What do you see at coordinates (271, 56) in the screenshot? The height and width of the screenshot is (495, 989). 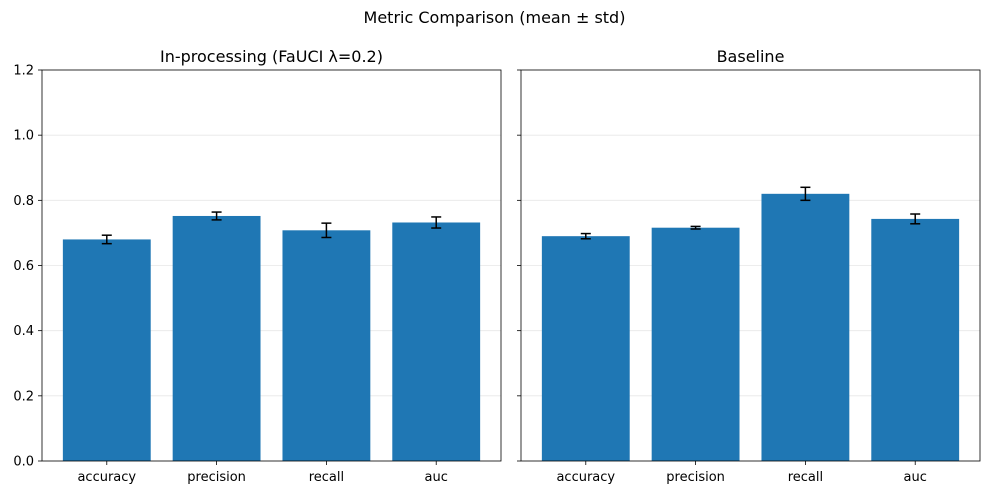 I see `chart-title: In-processing (FaUCI λ=0.2)` at bounding box center [271, 56].